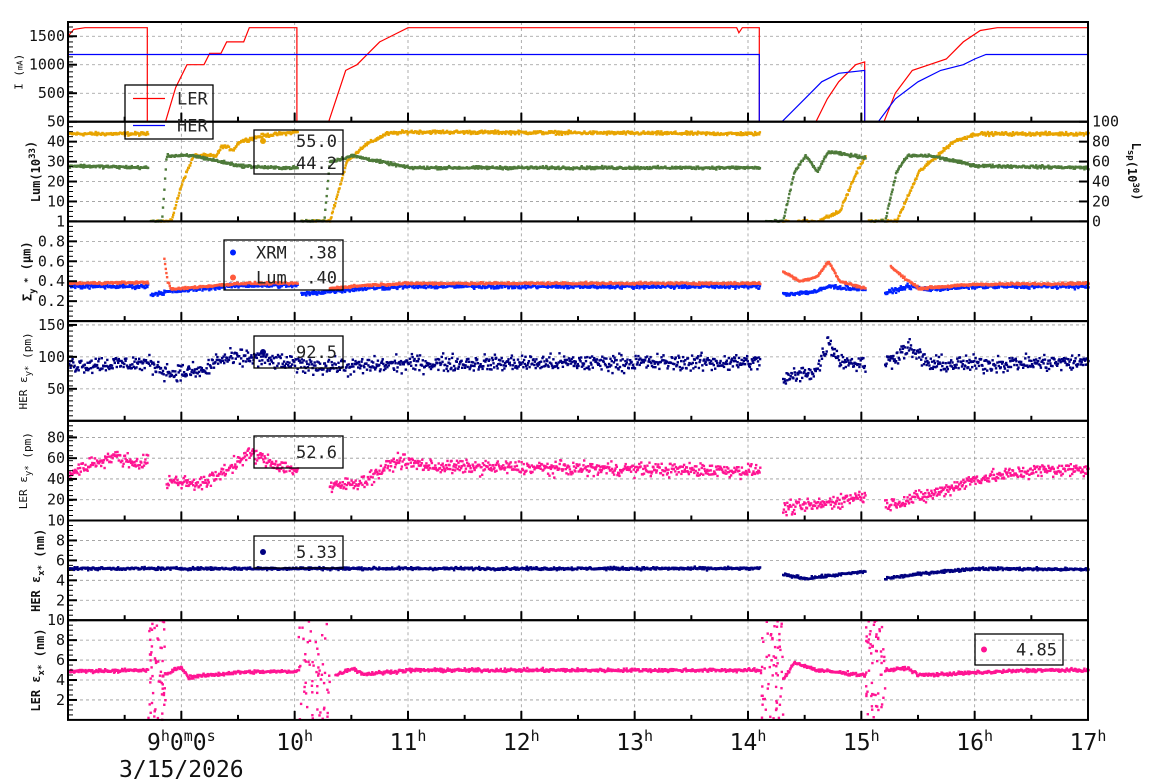 The image size is (1160, 782). I want to click on label-part: Lum(10, so click(36, 180).